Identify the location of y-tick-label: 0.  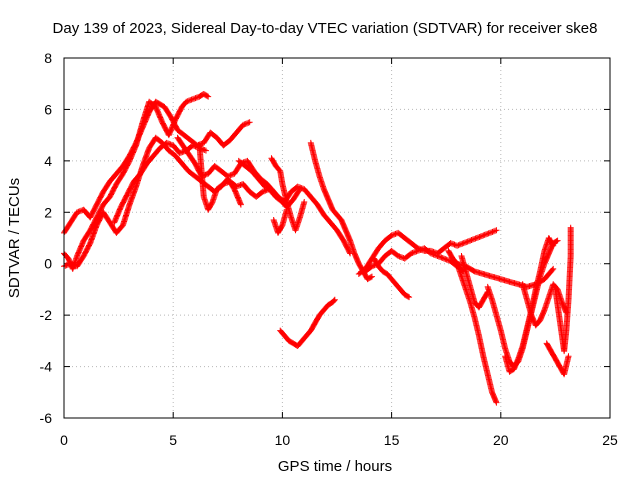
(48, 264).